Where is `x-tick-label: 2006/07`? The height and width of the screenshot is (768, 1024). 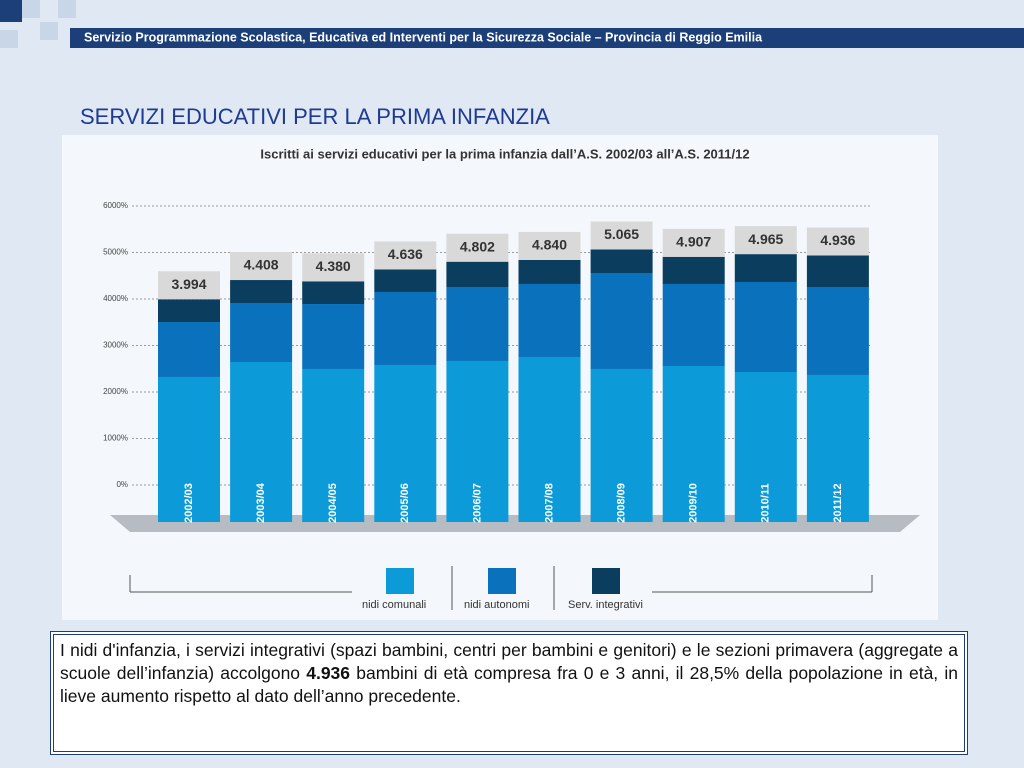
x-tick-label: 2006/07 is located at coordinates (477, 503).